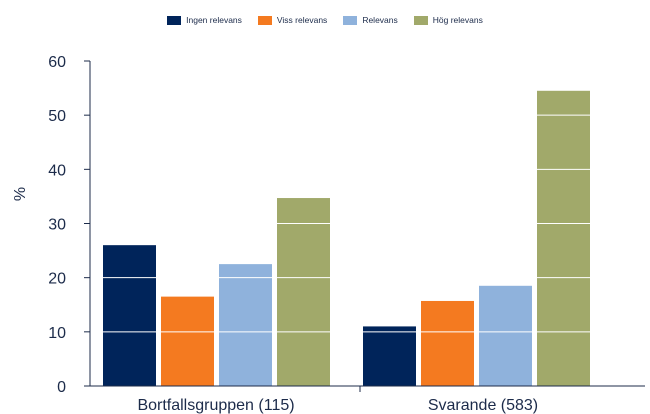 The width and height of the screenshot is (650, 414). I want to click on y-tick-label: 50, so click(57, 116).